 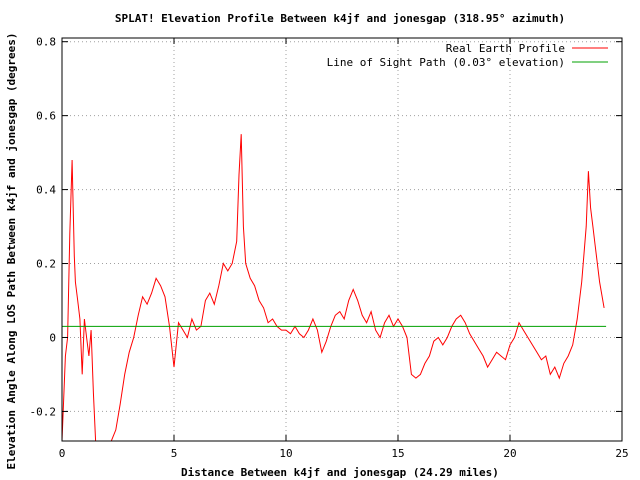 I want to click on y-tick-label: 0.8, so click(x=46, y=42).